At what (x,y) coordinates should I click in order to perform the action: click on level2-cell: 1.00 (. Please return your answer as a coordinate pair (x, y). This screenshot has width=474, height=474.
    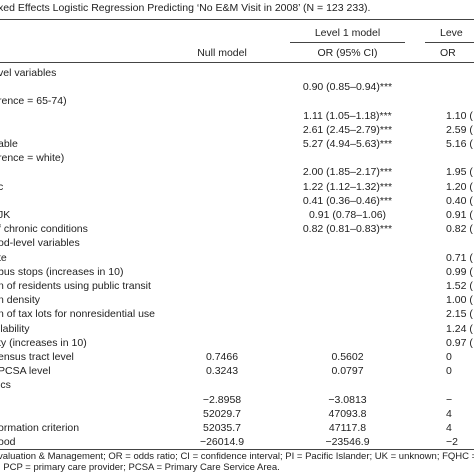
    Looking at the image, I should click on (459, 300).